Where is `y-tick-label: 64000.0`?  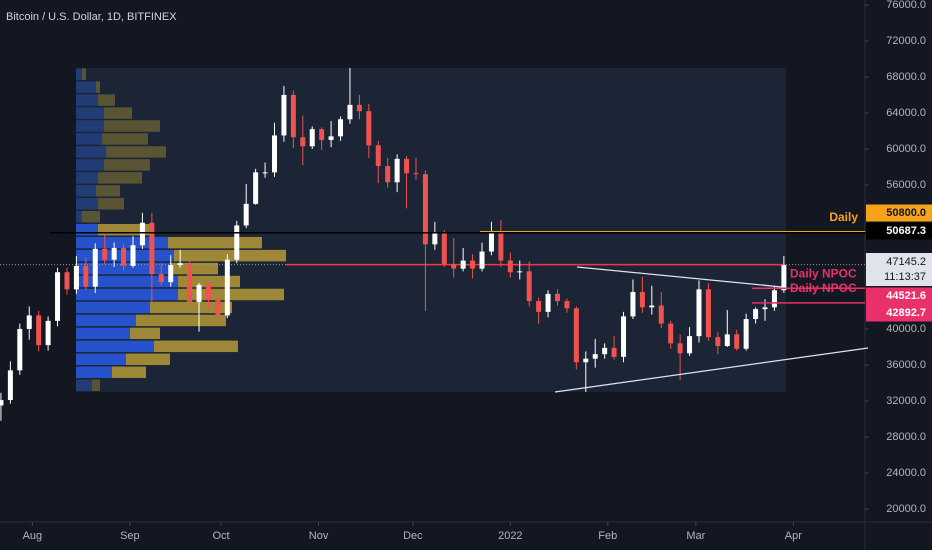
y-tick-label: 64000.0 is located at coordinates (906, 113).